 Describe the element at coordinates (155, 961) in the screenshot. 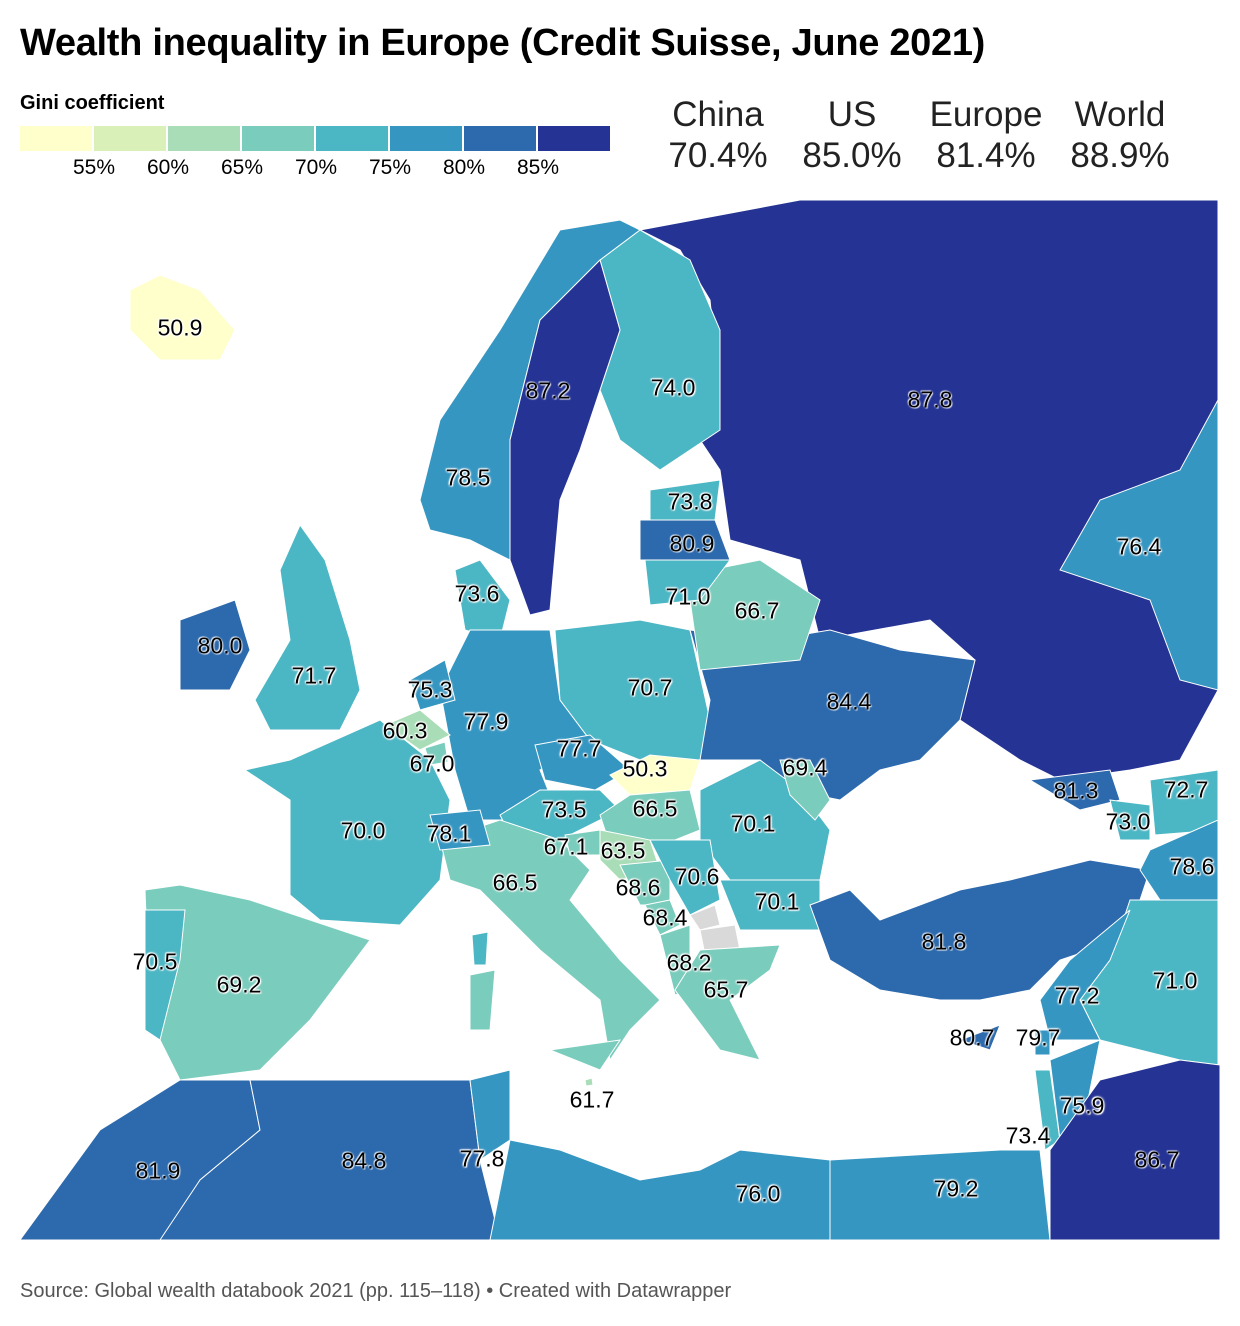

I see `label-portugal: 70.5` at that location.